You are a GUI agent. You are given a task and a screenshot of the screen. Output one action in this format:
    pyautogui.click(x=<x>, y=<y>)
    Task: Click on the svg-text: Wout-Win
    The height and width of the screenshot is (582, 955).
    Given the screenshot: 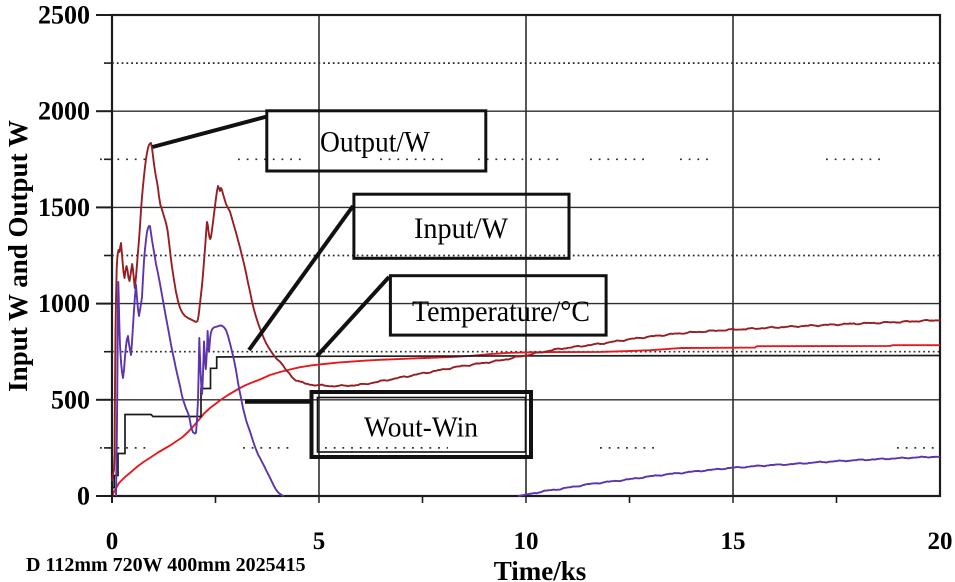 What is the action you would take?
    pyautogui.click(x=421, y=428)
    